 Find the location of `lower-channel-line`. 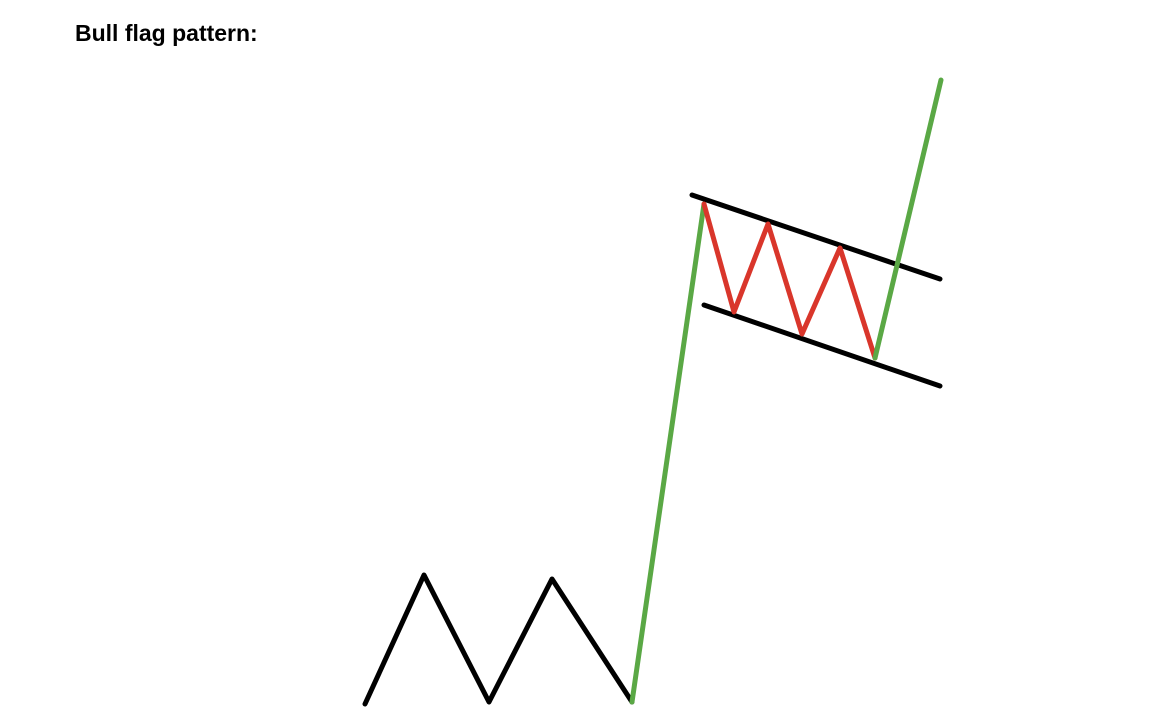

lower-channel-line is located at coordinates (822, 345).